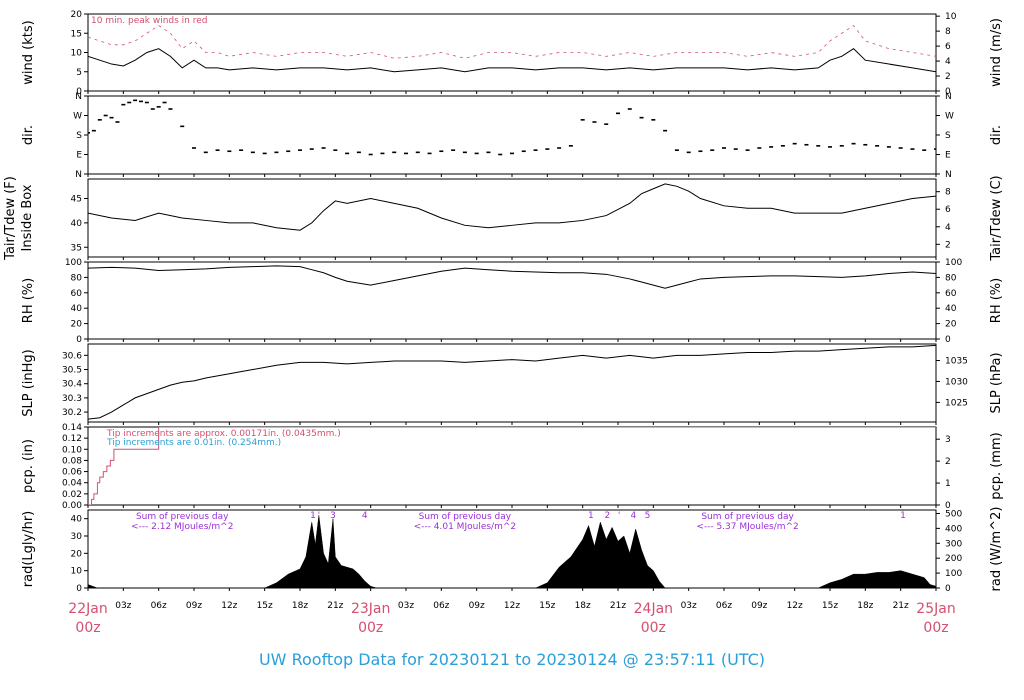 Image resolution: width=1024 pixels, height=700 pixels. What do you see at coordinates (28, 135) in the screenshot?
I see `direction-ylabel-left: dir.` at bounding box center [28, 135].